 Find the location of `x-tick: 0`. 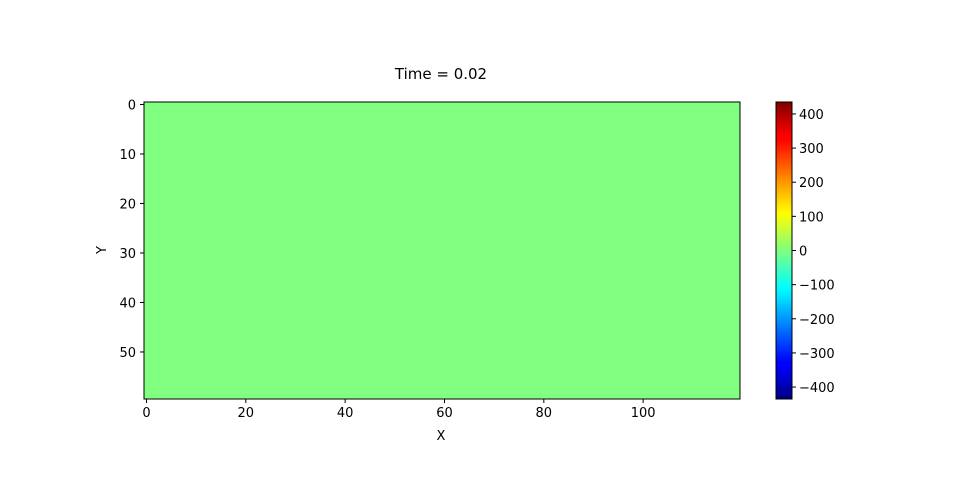

x-tick: 0 is located at coordinates (146, 410).